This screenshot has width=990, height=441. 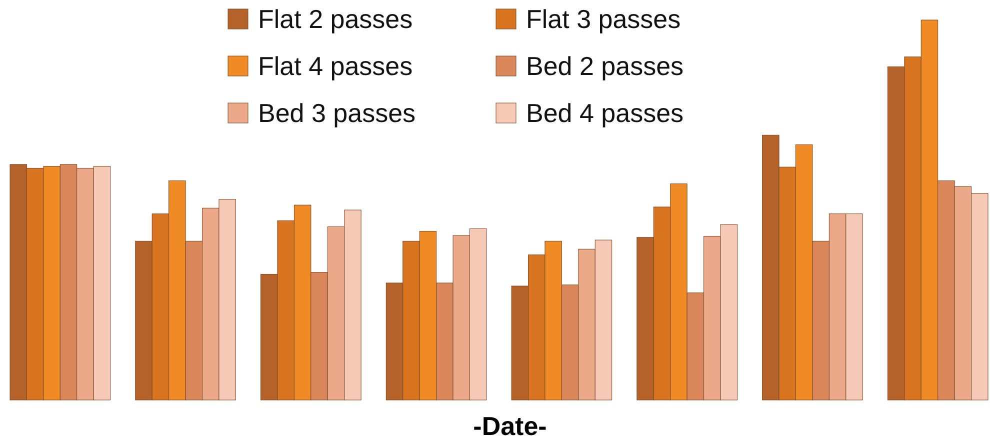 What do you see at coordinates (335, 66) in the screenshot?
I see `legend-label: Flat 4 passes` at bounding box center [335, 66].